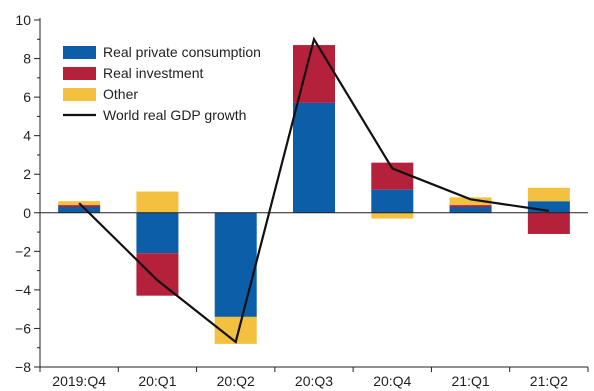 Image resolution: width=594 pixels, height=391 pixels. Describe the element at coordinates (27, 97) in the screenshot. I see `y-tick-label: 6` at that location.